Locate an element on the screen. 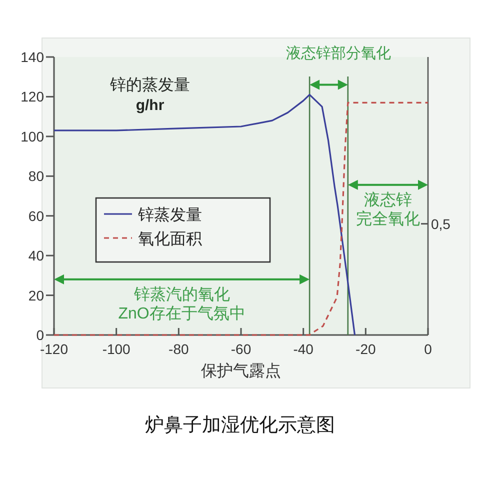 The height and width of the screenshot is (478, 478). y-tick-label: 0 is located at coordinates (40, 335).